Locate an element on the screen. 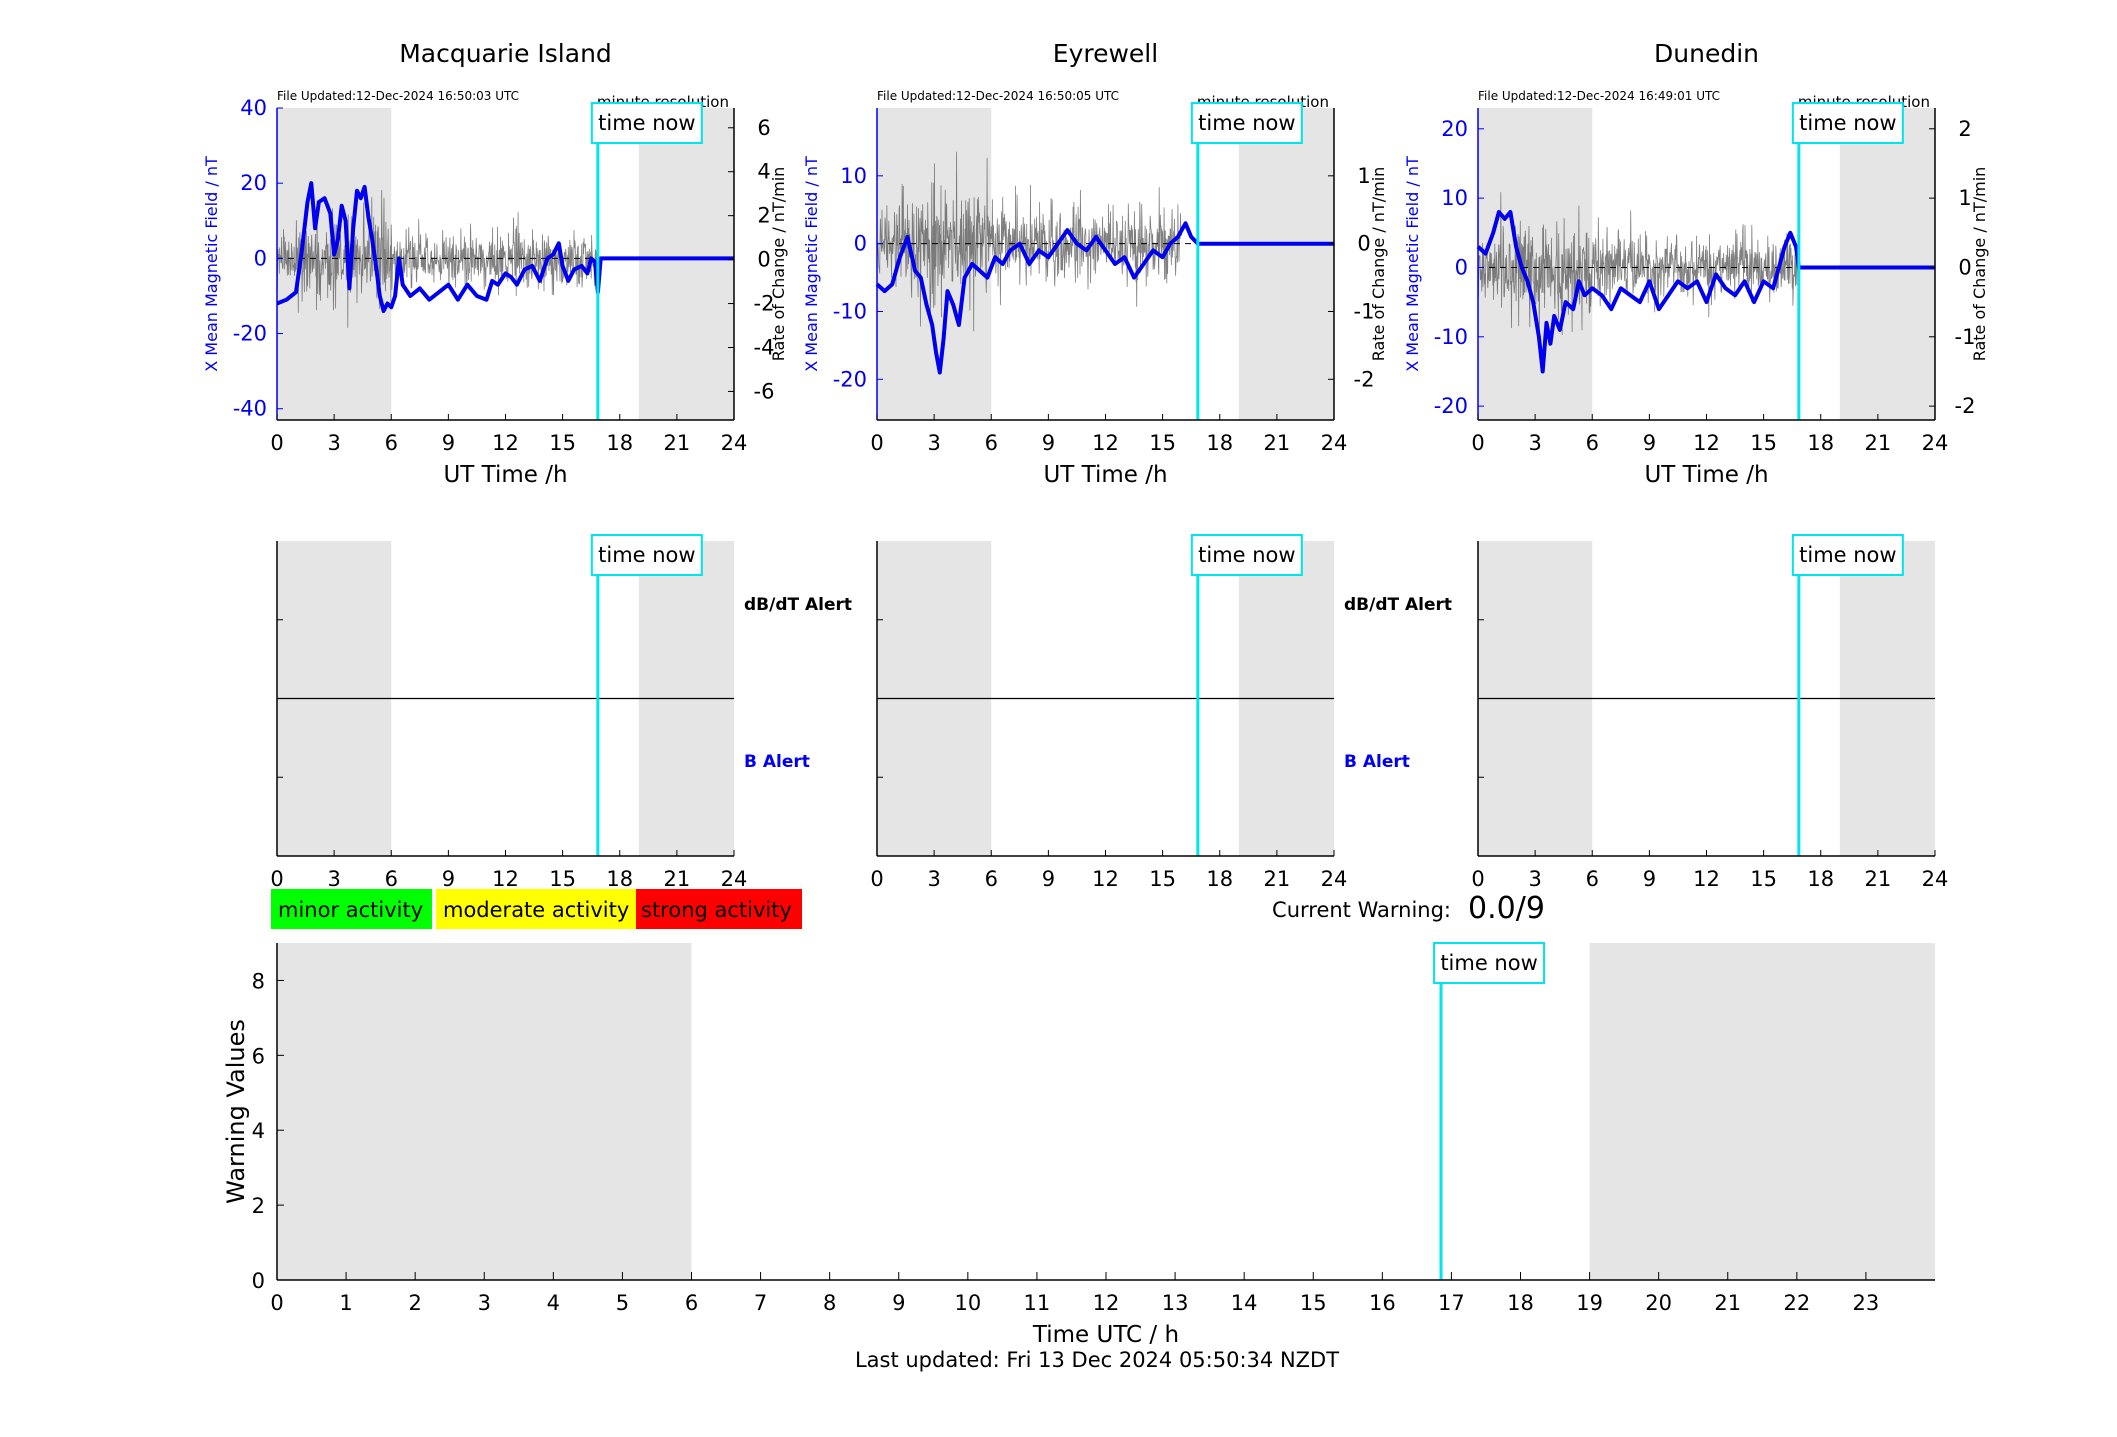 This screenshot has height=1437, width=2117. y-tick-label: 40 is located at coordinates (253, 108).